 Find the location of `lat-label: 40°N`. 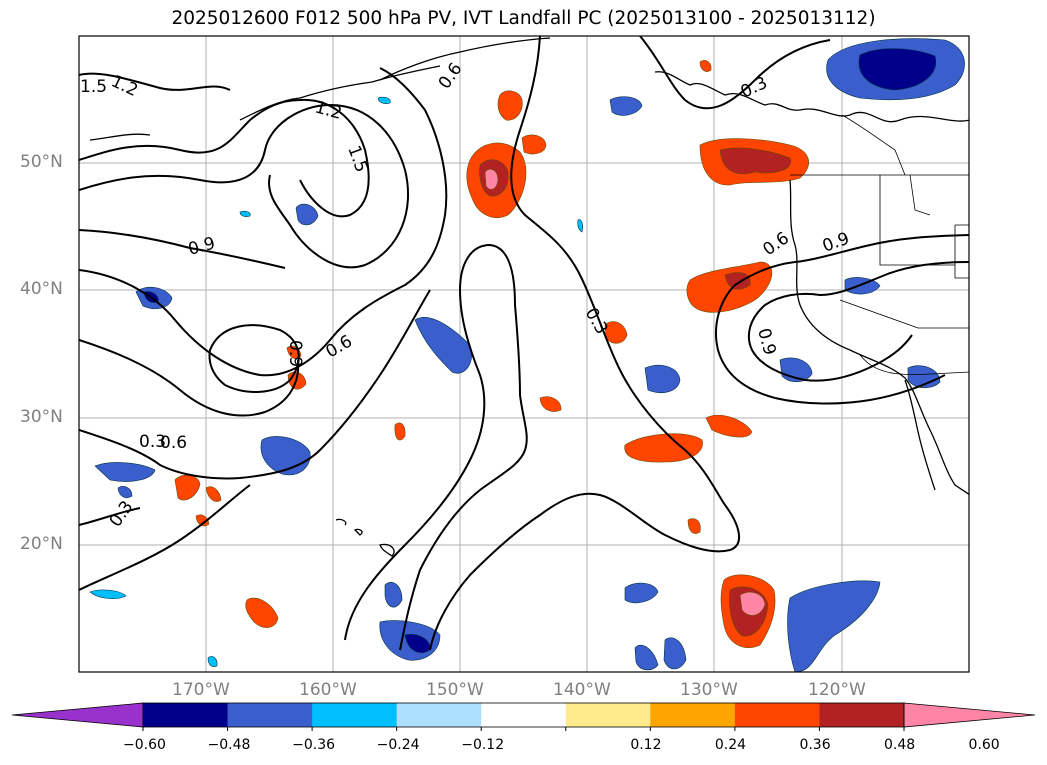

lat-label: 40°N is located at coordinates (41, 289).